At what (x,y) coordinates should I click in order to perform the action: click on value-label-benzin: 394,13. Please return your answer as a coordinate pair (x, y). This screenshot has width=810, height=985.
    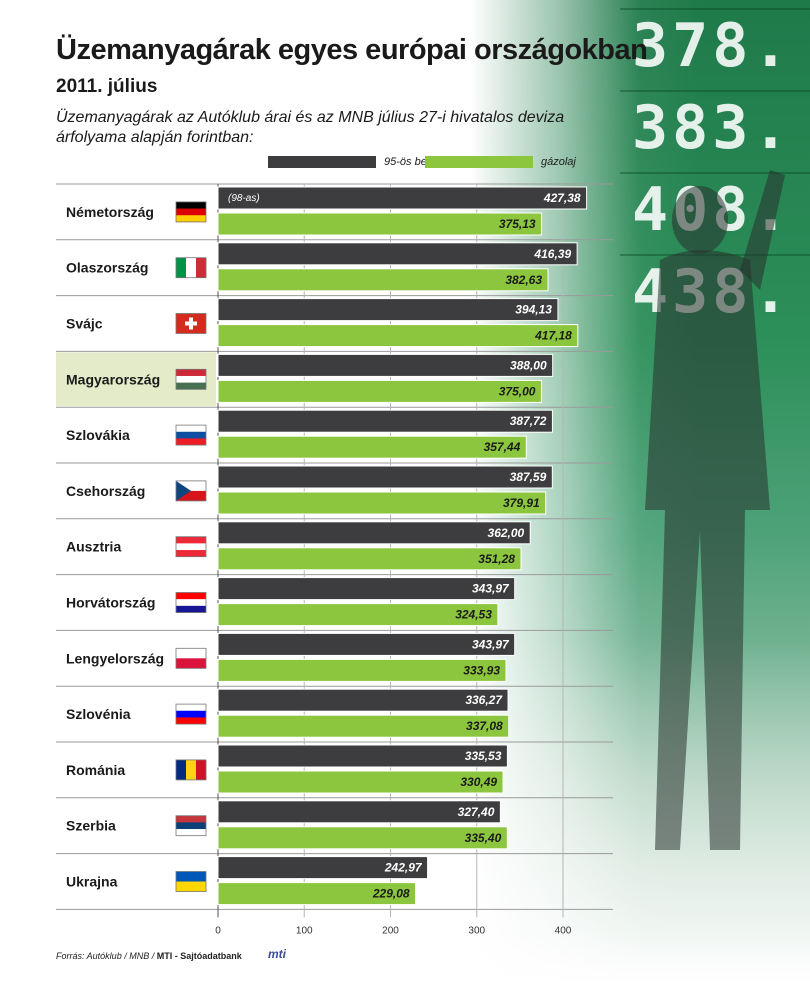
    Looking at the image, I should click on (533, 310).